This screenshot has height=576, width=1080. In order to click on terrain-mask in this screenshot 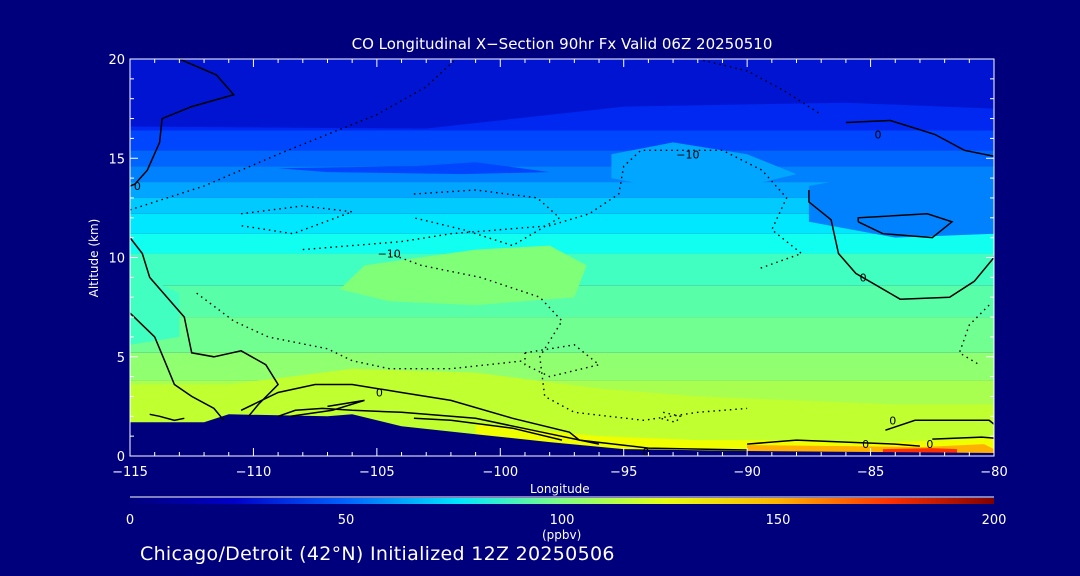, I will do `click(562, 435)`.